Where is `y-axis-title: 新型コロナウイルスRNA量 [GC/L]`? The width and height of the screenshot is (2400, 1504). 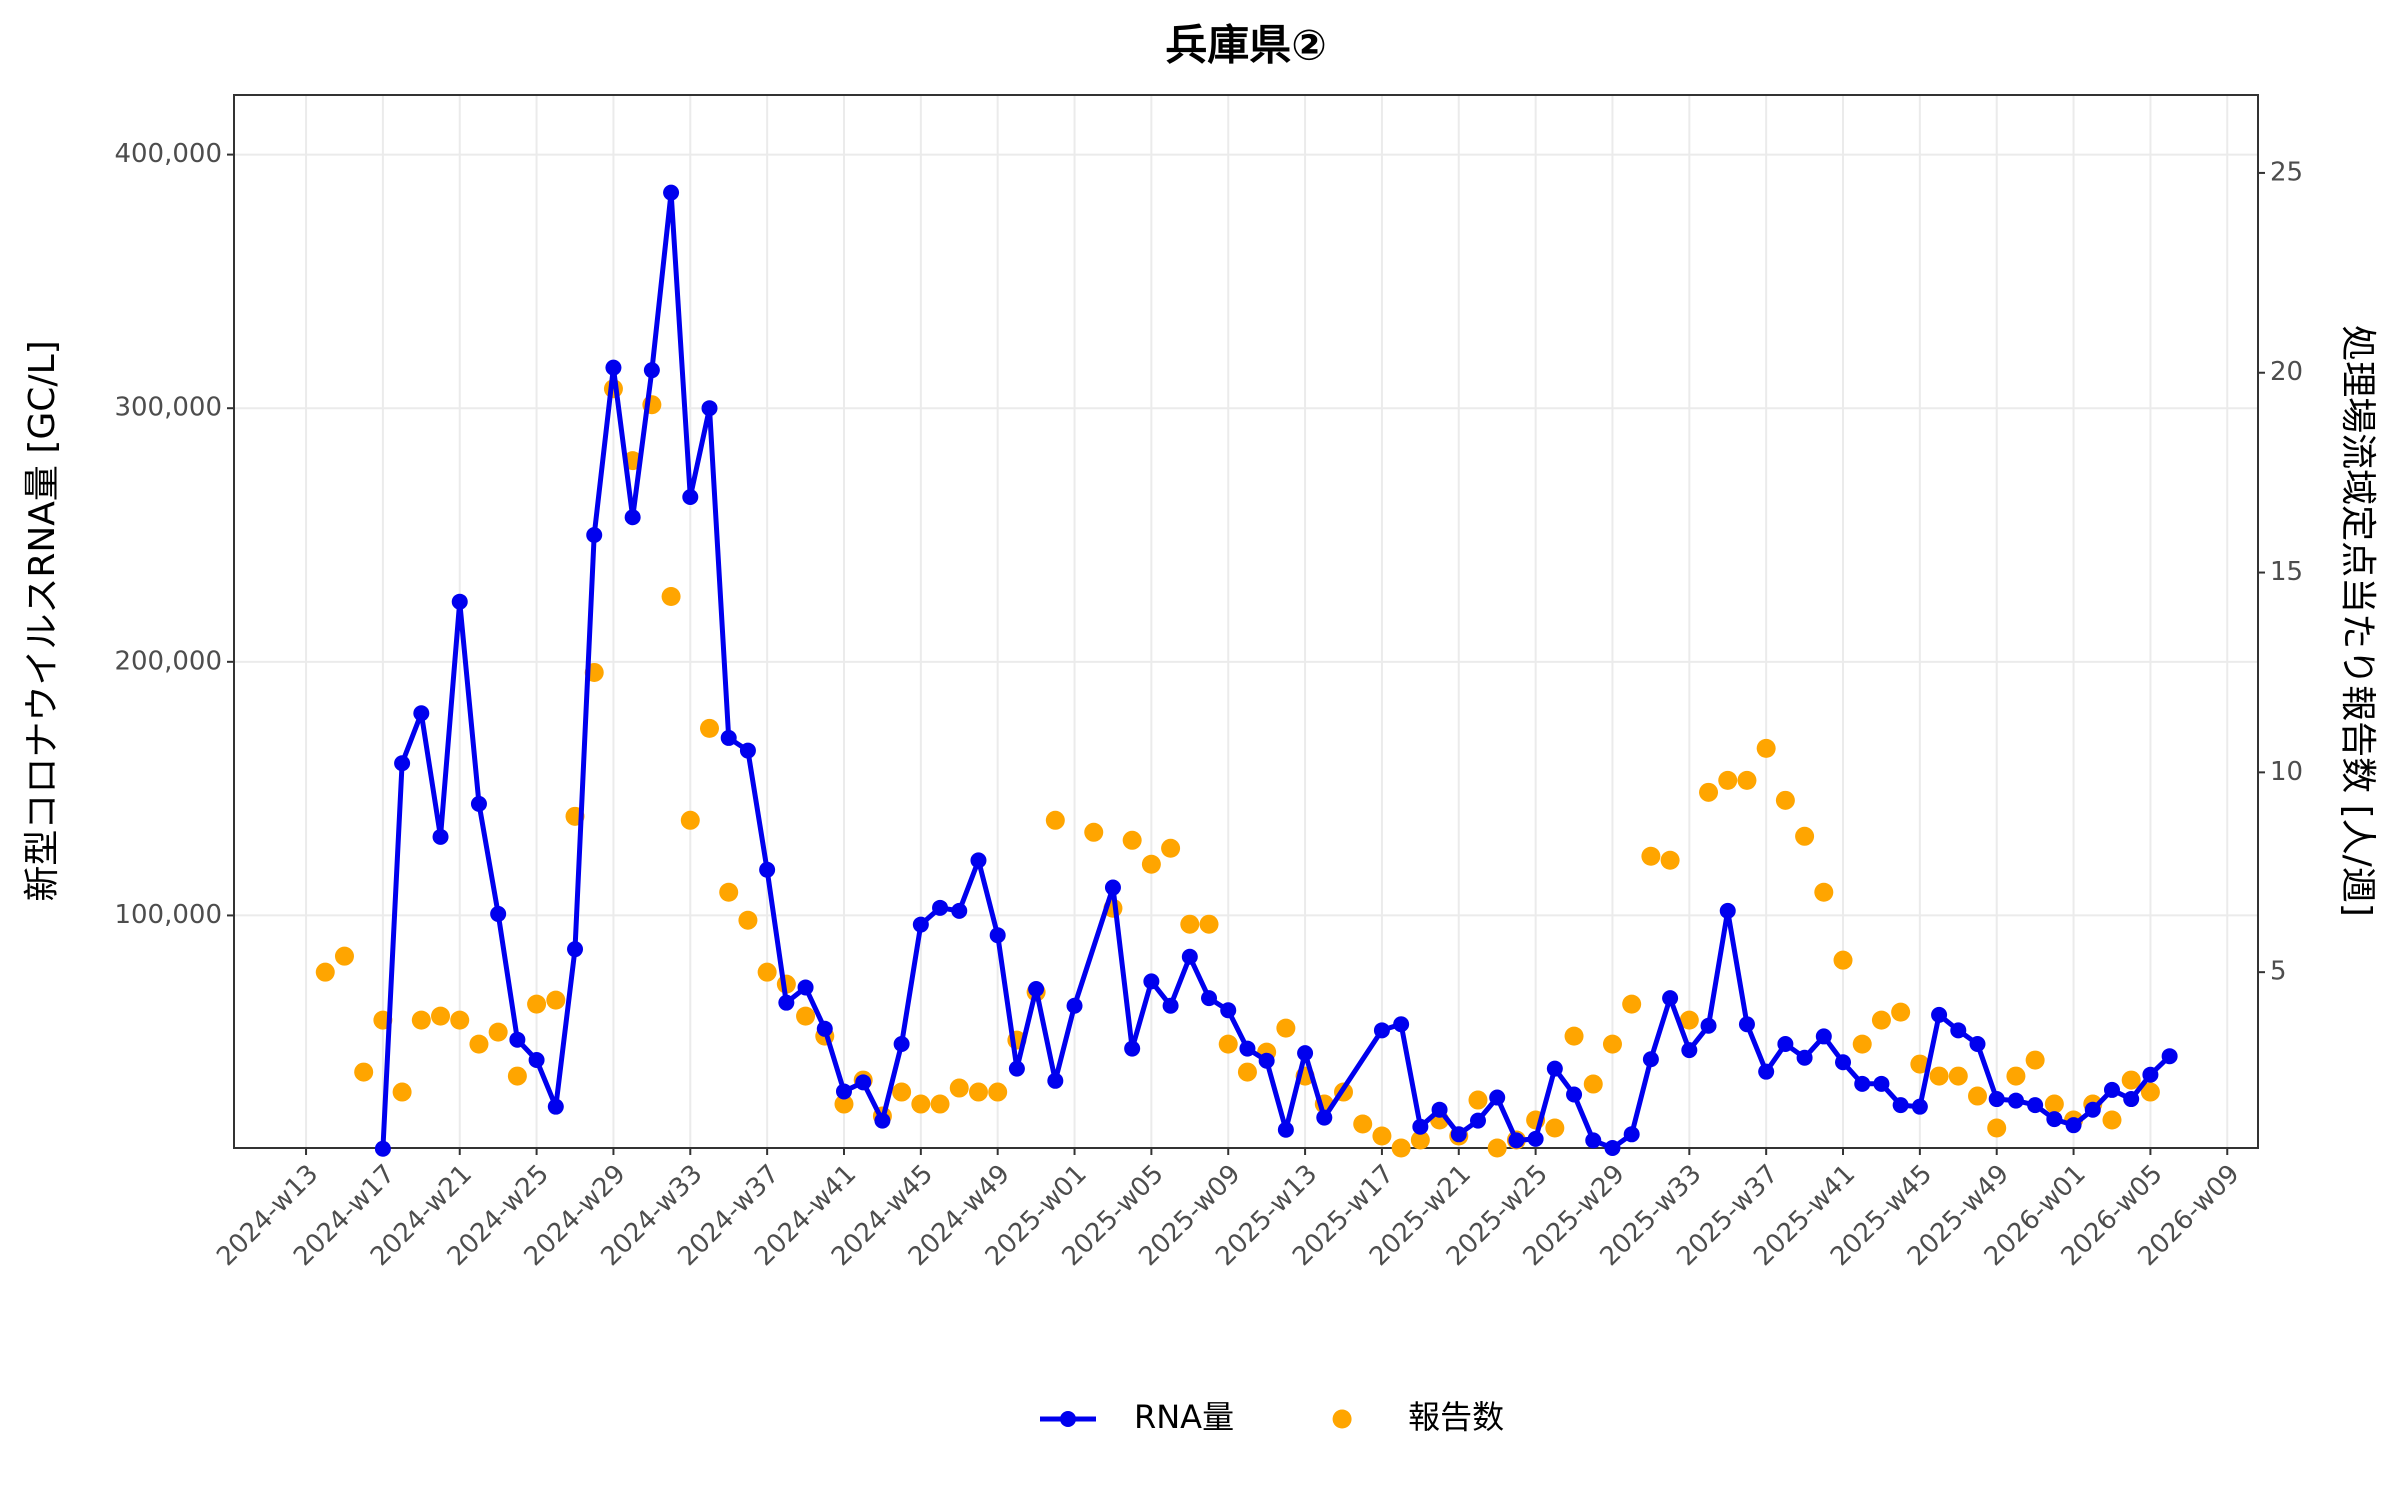 y-axis-title: 新型コロナウイルスRNA量 [GC/L] is located at coordinates (42, 620).